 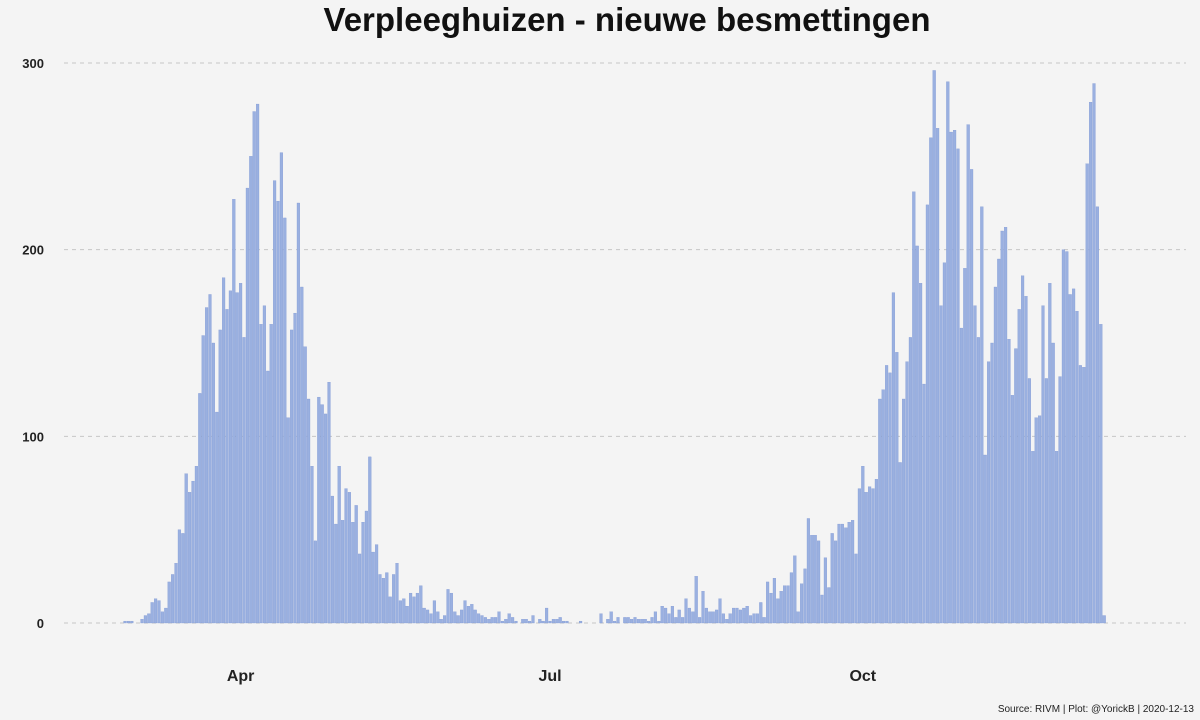 What do you see at coordinates (862, 676) in the screenshot?
I see `x-tick-label-oct: Oct` at bounding box center [862, 676].